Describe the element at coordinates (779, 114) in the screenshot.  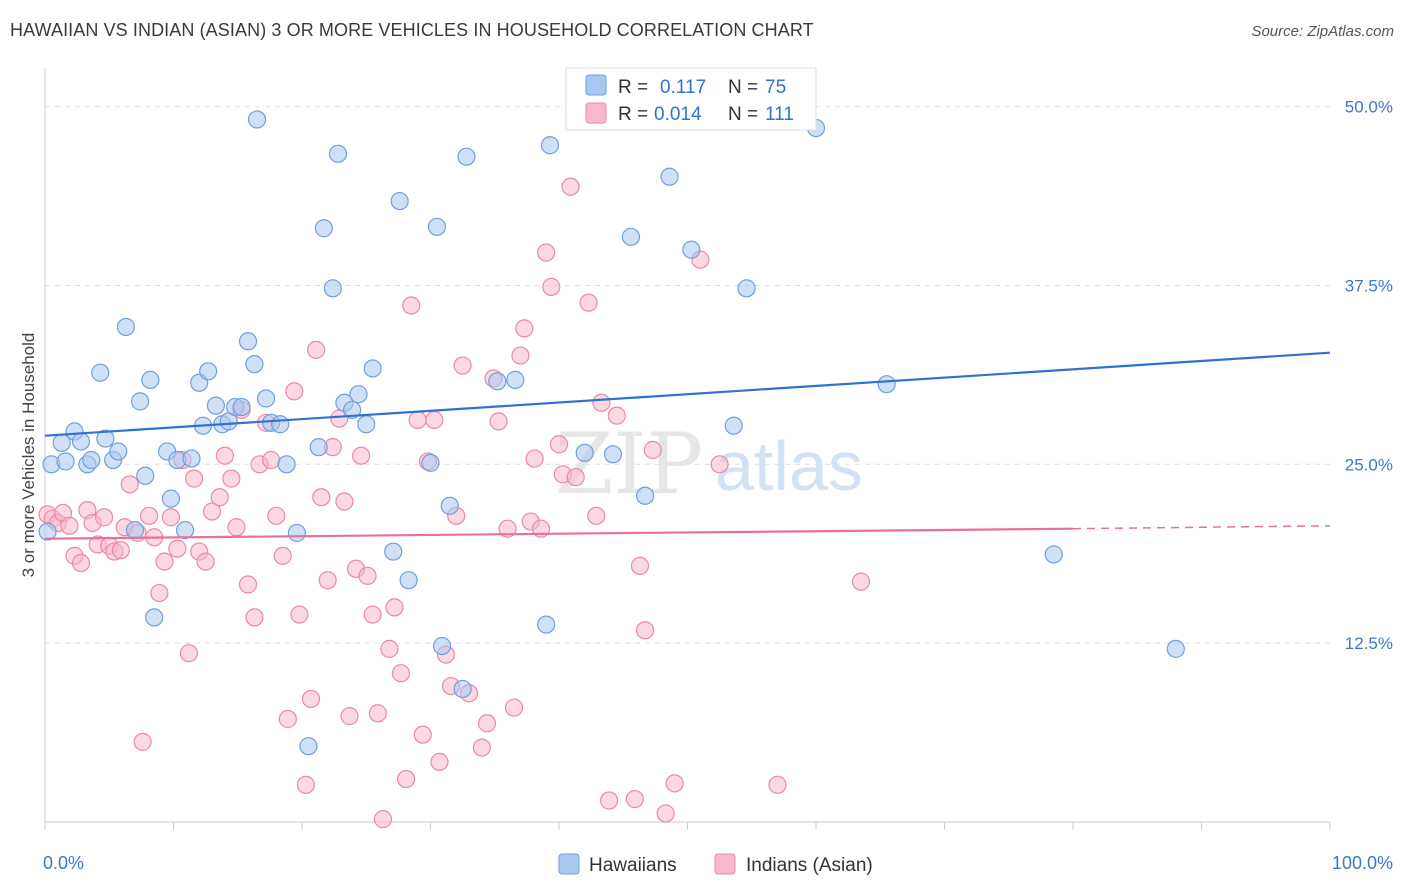
I see `legend-n-value-2: 111` at that location.